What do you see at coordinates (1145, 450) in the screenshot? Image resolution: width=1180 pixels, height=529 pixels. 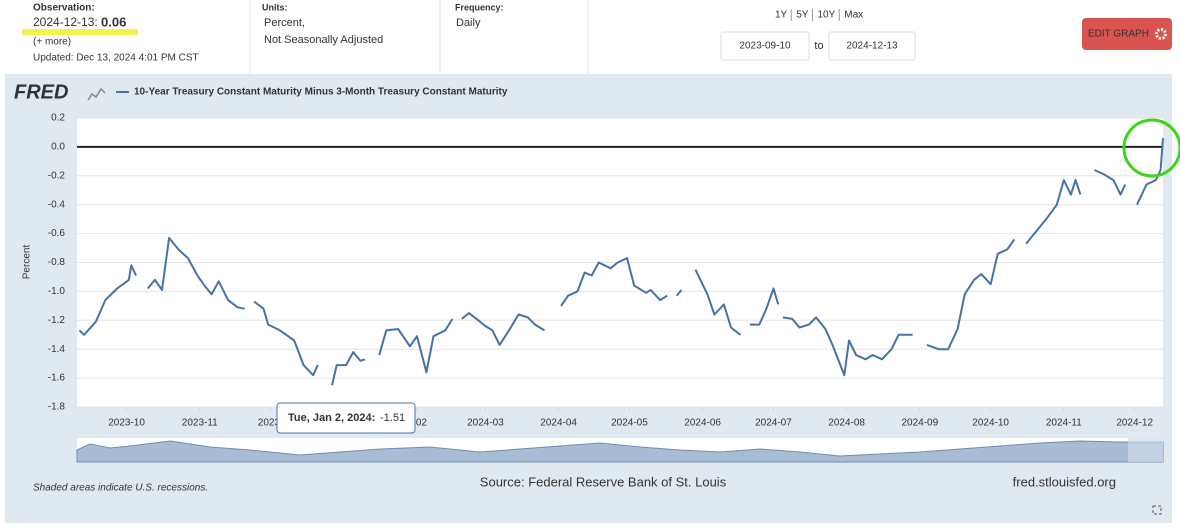 I see `navigator-handle` at bounding box center [1145, 450].